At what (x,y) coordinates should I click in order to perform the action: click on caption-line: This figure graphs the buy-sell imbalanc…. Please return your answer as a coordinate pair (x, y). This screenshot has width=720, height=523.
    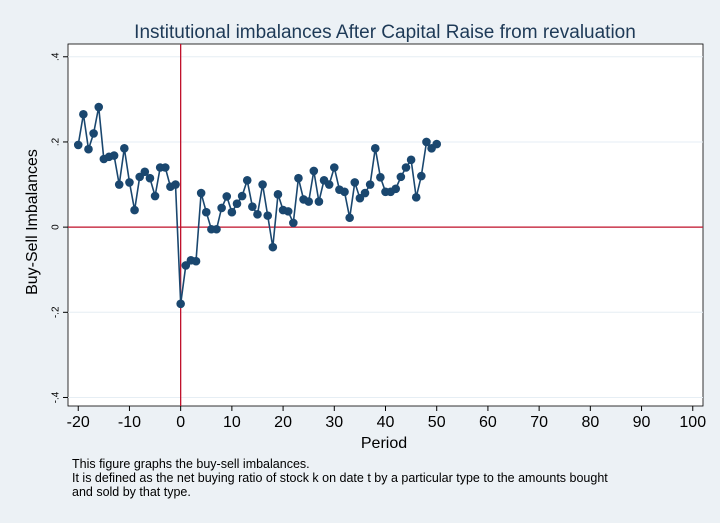
    Looking at the image, I should click on (191, 464).